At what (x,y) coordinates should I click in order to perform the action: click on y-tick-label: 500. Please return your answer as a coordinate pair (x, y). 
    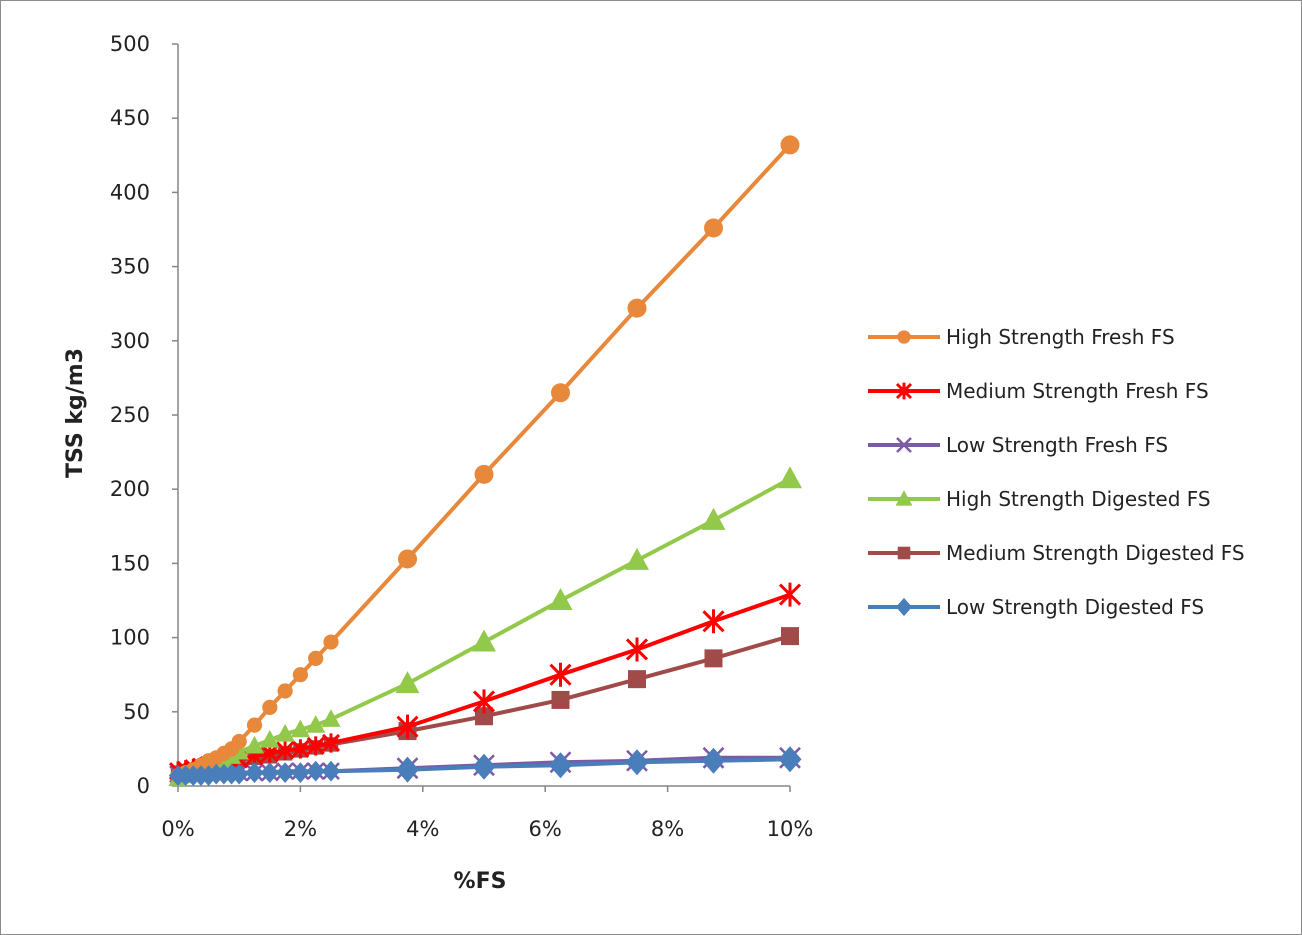
    Looking at the image, I should click on (130, 44).